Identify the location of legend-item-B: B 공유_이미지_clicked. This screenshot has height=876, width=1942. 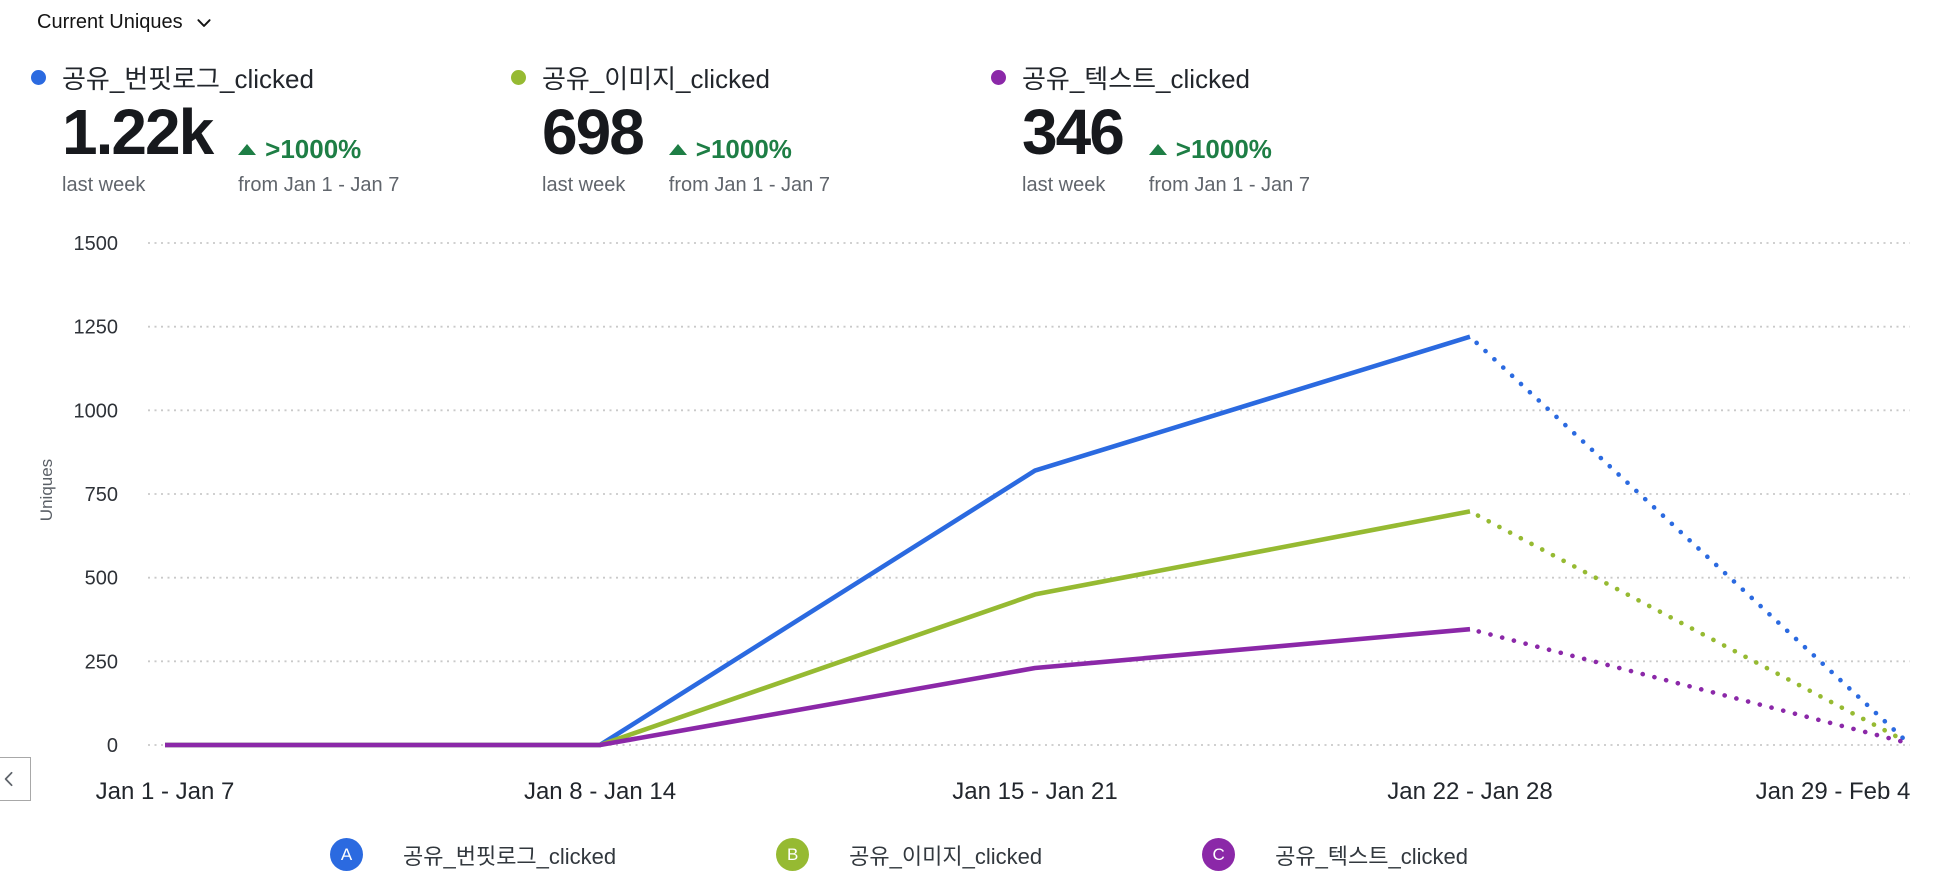
(909, 854).